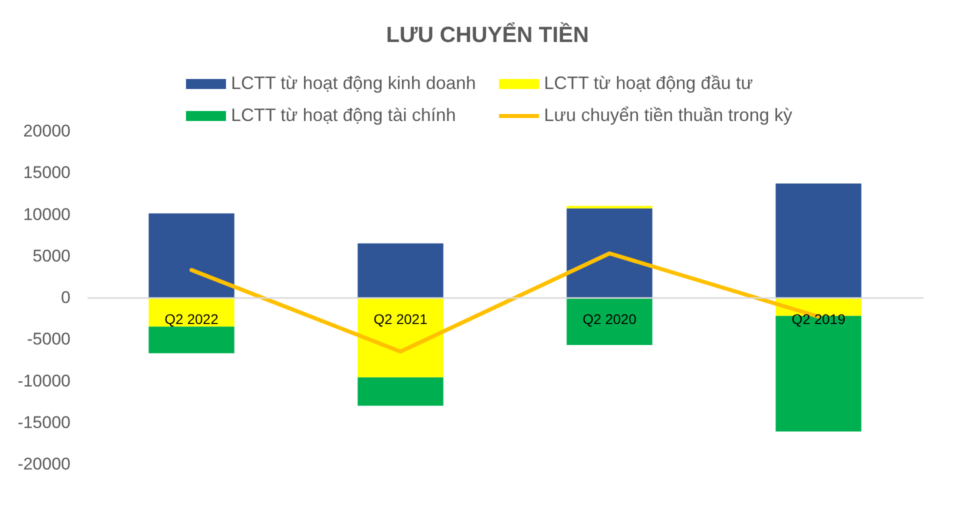  Describe the element at coordinates (191, 319) in the screenshot. I see `x-tick-label: Q2 2022` at that location.